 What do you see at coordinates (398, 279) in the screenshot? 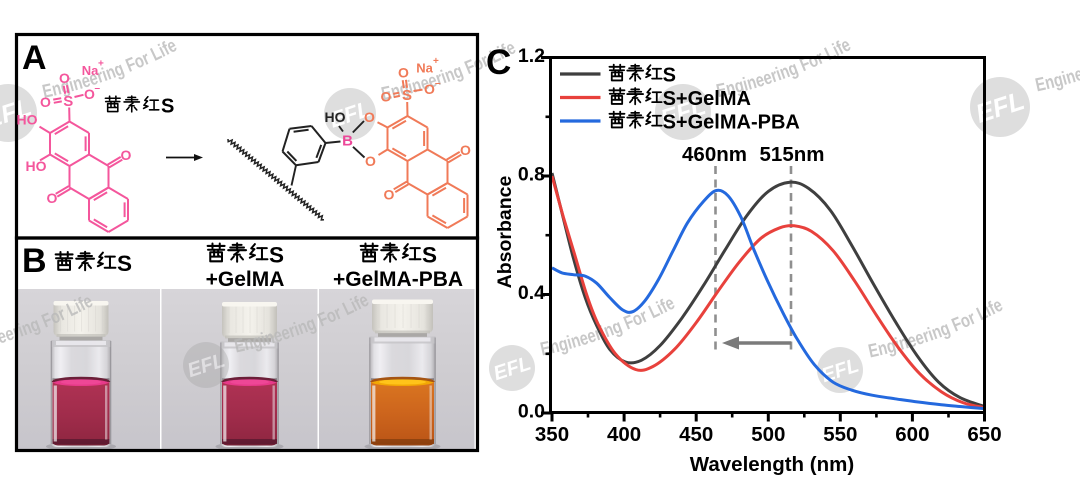
I see `svg-text: +GelMA-PBA` at bounding box center [398, 279].